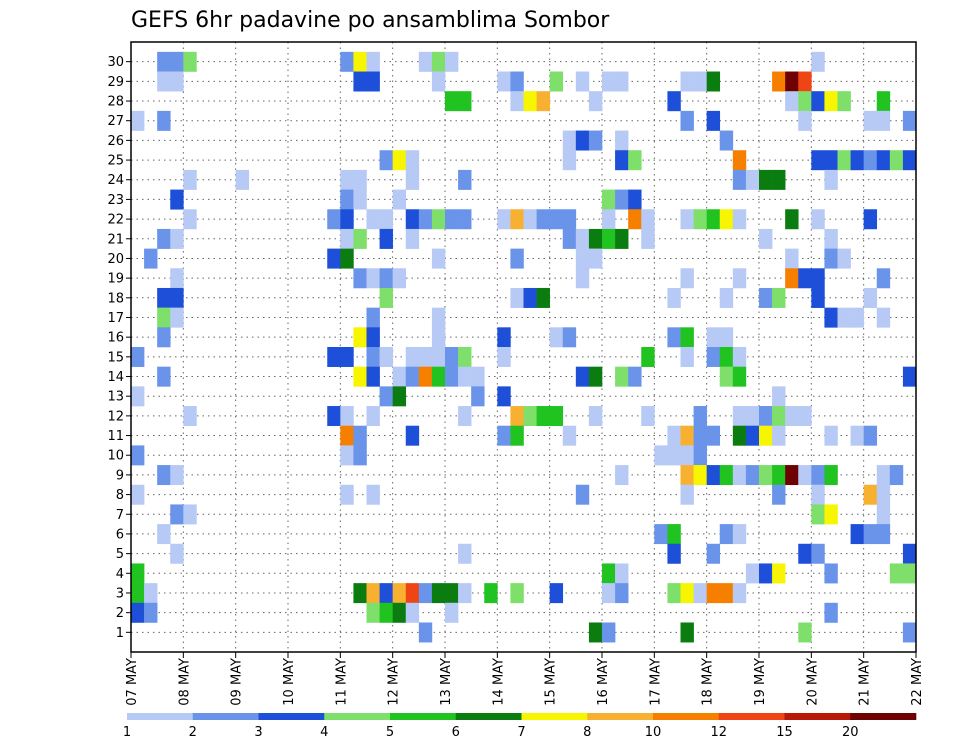  What do you see at coordinates (115, 338) in the screenshot?
I see `y-tick-label: 16` at bounding box center [115, 338].